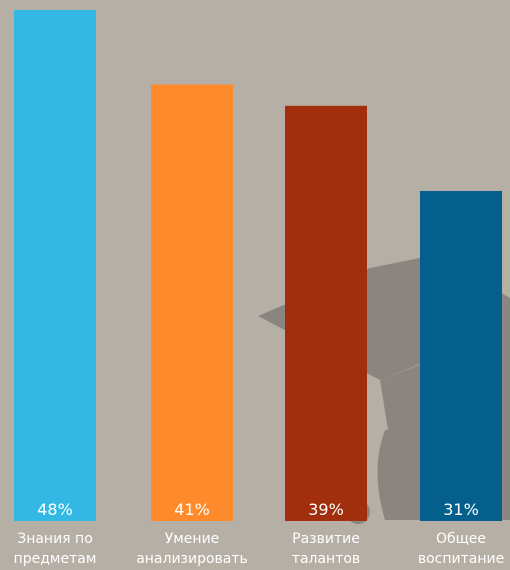  Describe the element at coordinates (192, 539) in the screenshot. I see `category-label: Умение` at that location.